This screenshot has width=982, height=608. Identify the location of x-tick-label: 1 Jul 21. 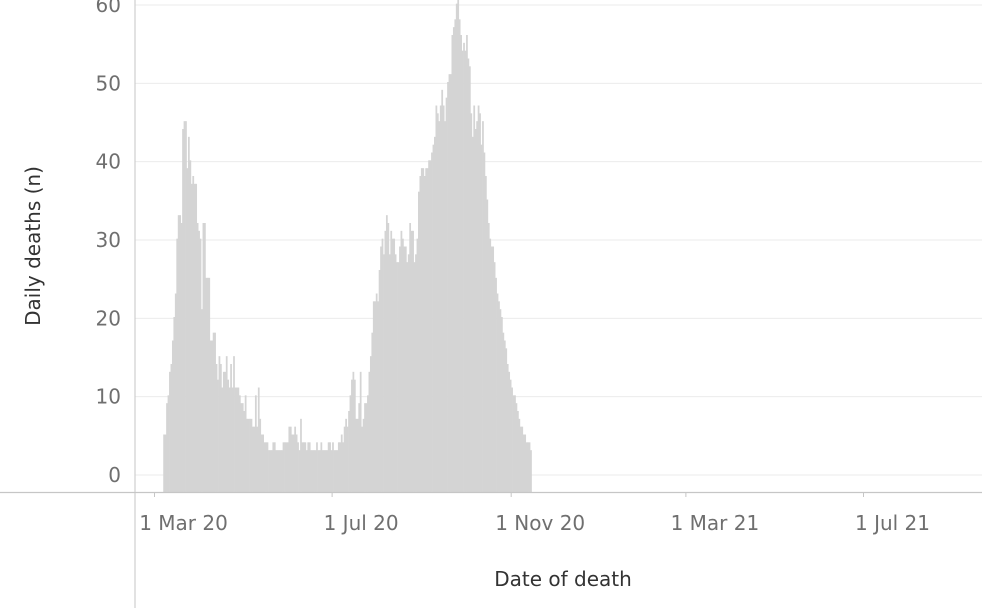
(892, 523).